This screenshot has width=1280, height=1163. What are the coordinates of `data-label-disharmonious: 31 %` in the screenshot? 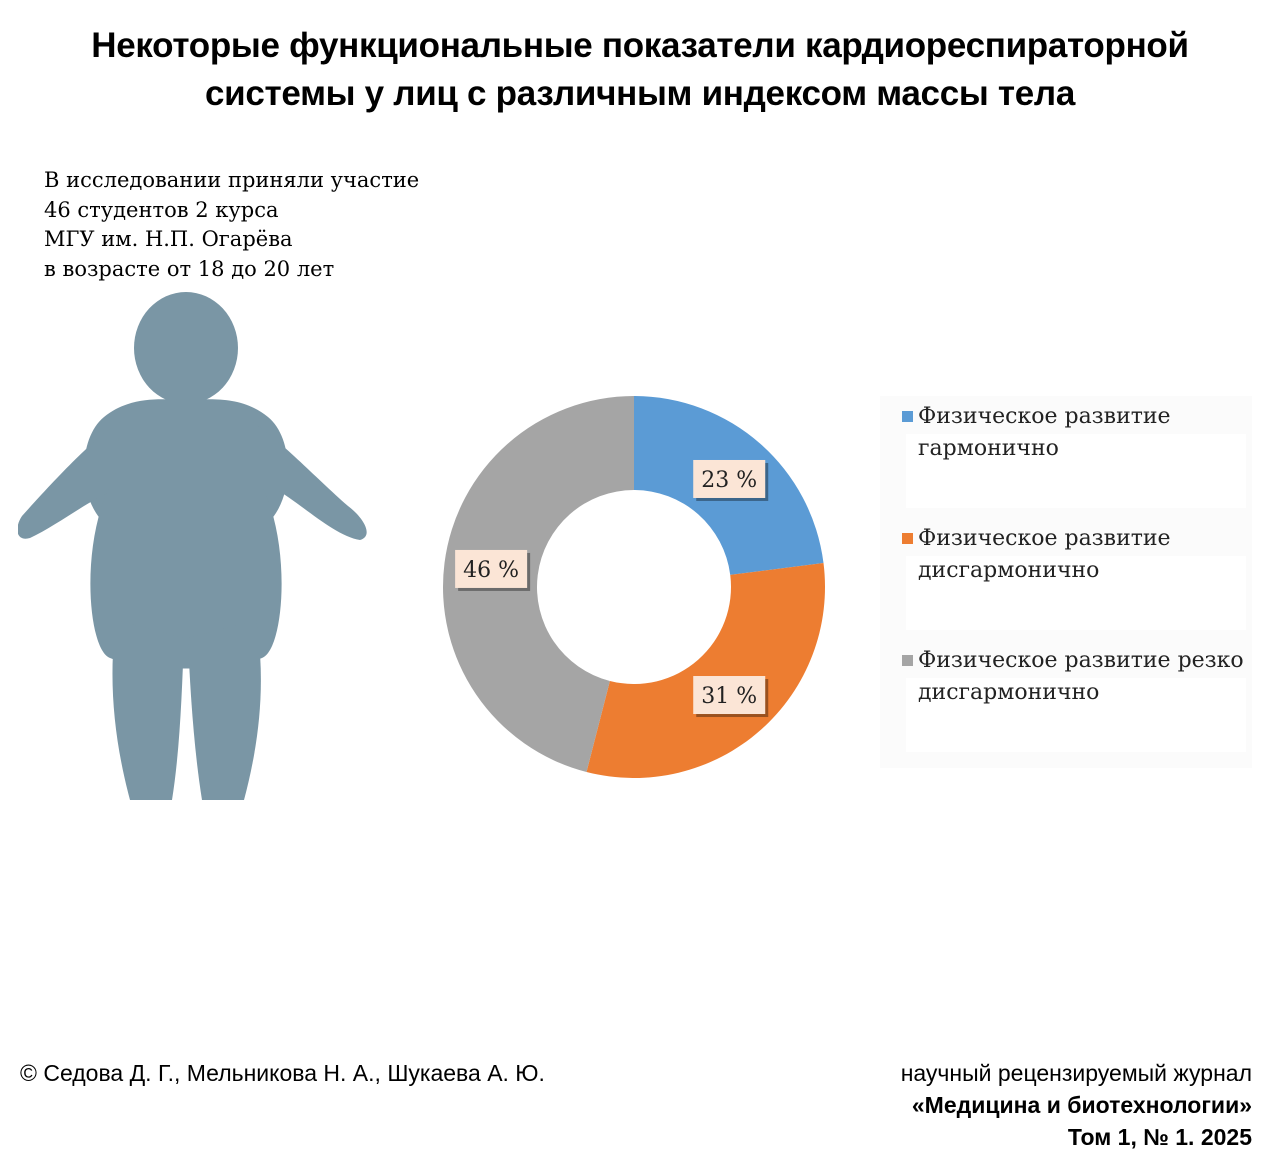 It's located at (731, 697).